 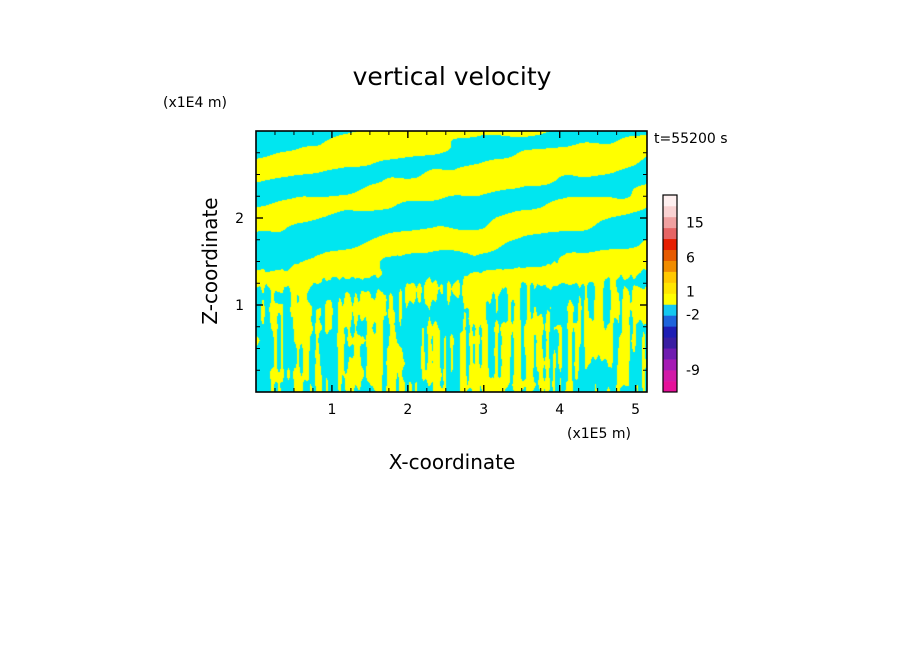 I want to click on x-tick-label: 3, so click(x=483, y=410).